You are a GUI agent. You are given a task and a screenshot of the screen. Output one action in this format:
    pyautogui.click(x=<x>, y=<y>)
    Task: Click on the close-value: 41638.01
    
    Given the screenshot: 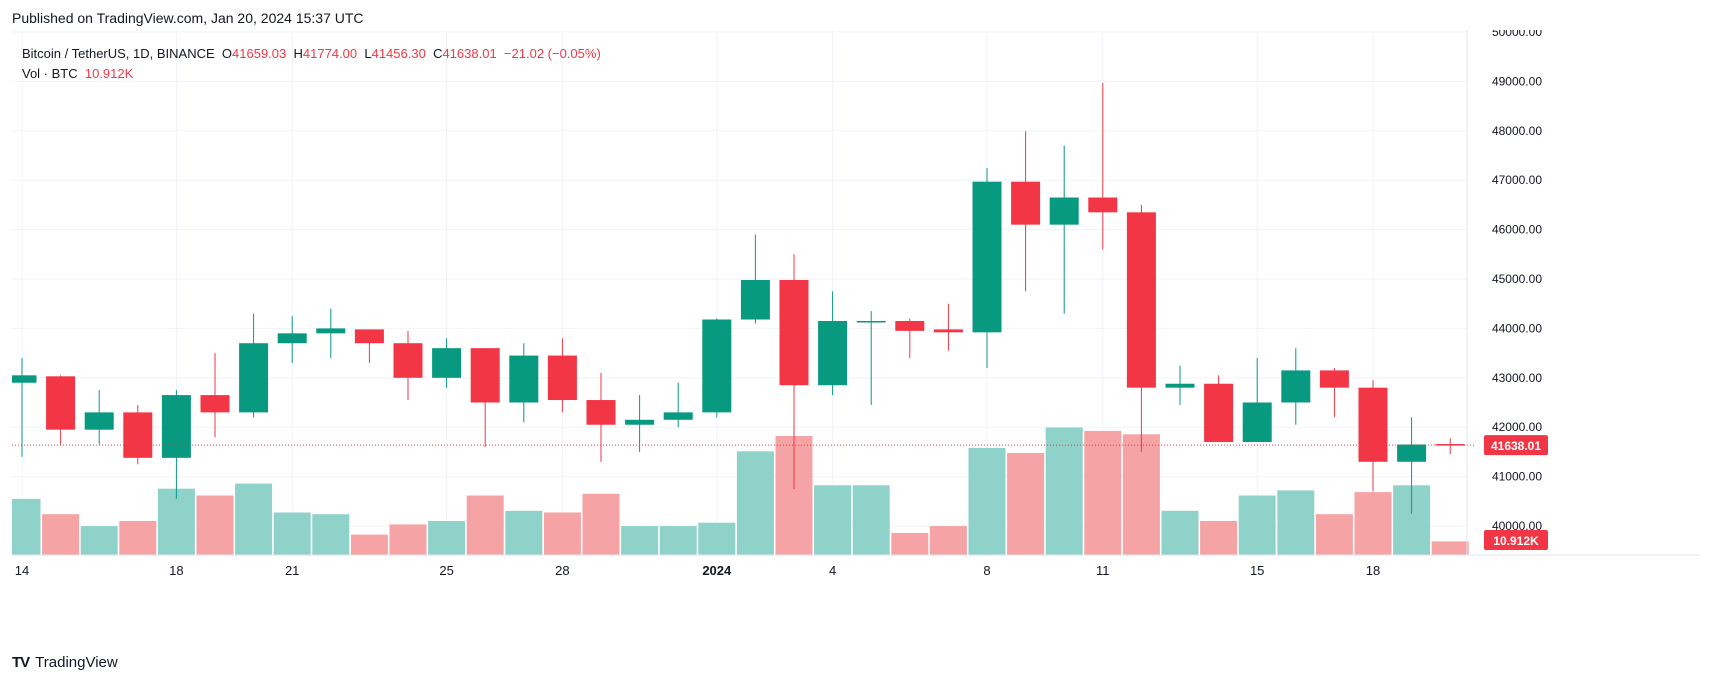 What is the action you would take?
    pyautogui.click(x=469, y=53)
    